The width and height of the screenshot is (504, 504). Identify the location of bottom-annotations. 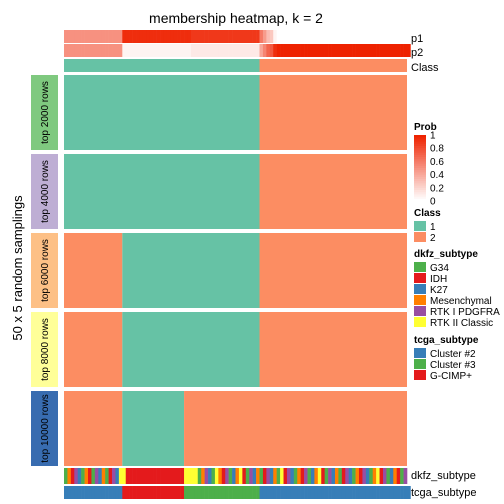
(237, 483).